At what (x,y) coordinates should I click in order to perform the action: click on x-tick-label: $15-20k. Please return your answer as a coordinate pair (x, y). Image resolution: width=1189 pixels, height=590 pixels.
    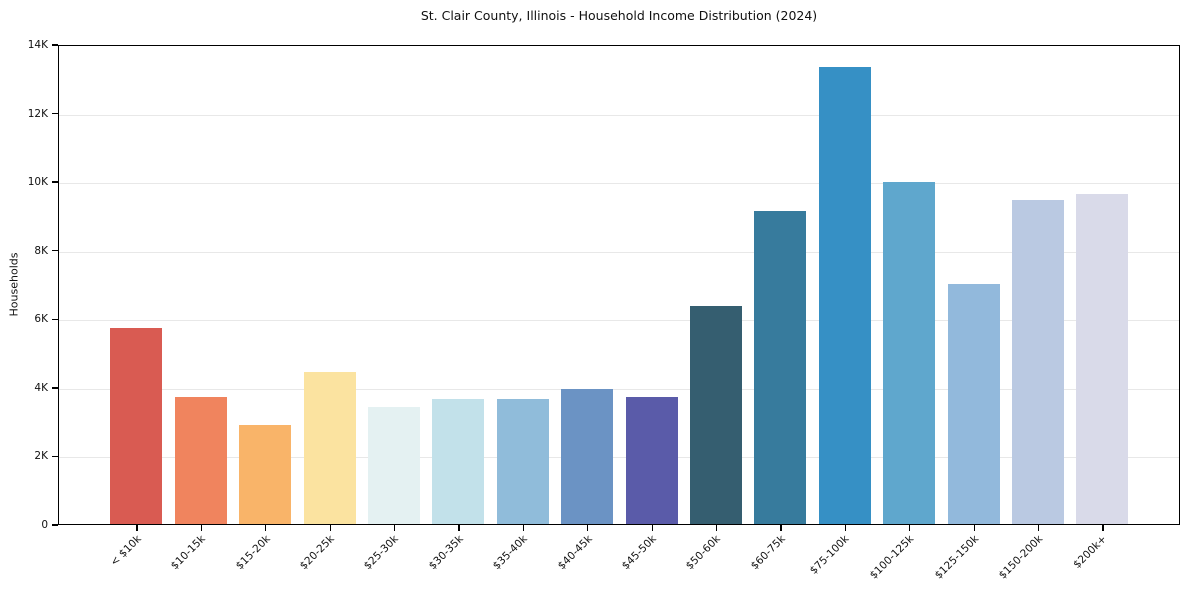
    Looking at the image, I should click on (253, 553).